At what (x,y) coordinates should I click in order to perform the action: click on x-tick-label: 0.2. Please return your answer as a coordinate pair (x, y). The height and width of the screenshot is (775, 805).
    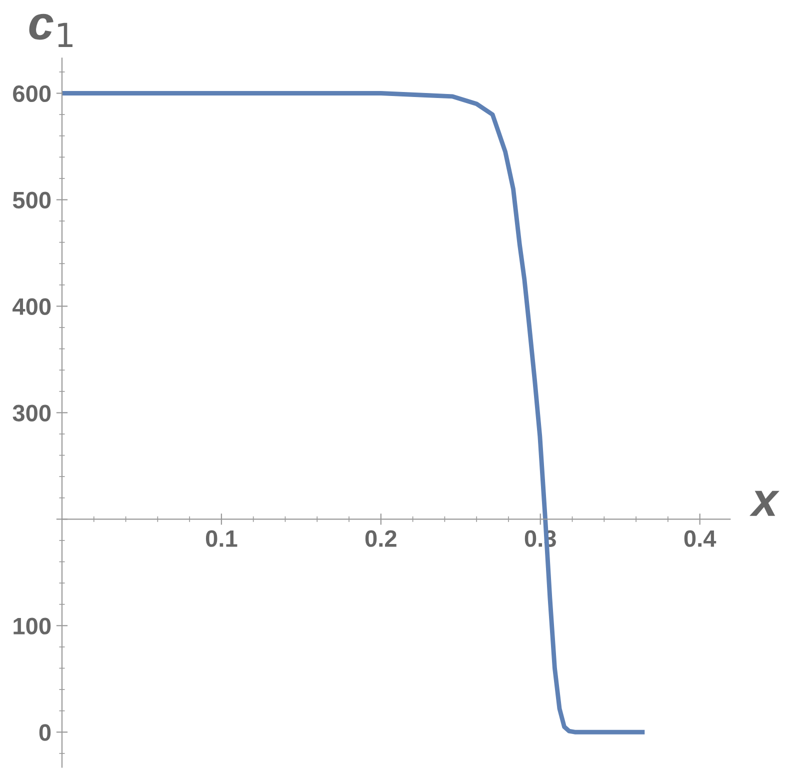
    Looking at the image, I should click on (380, 538).